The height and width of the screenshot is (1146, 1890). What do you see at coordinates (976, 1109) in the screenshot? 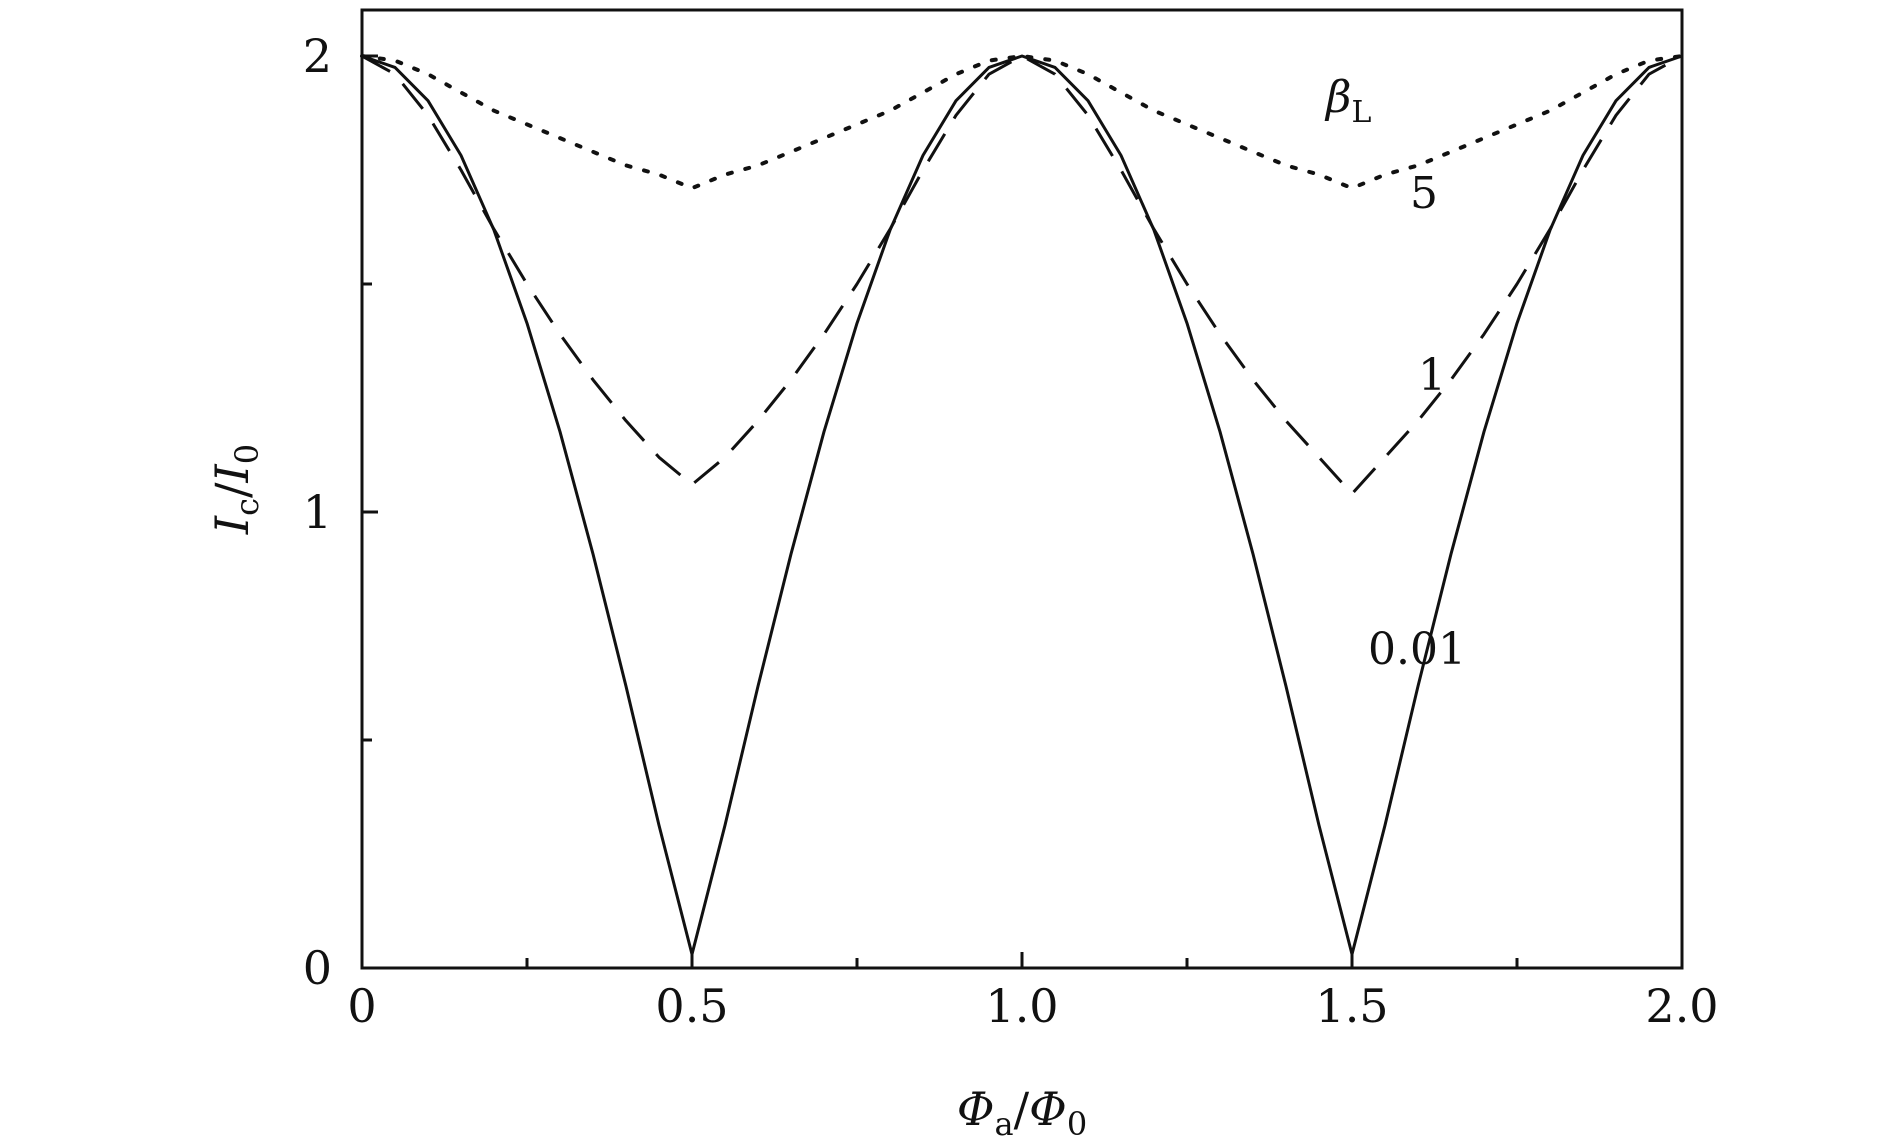
I see `x-label-main: Φ` at bounding box center [976, 1109].